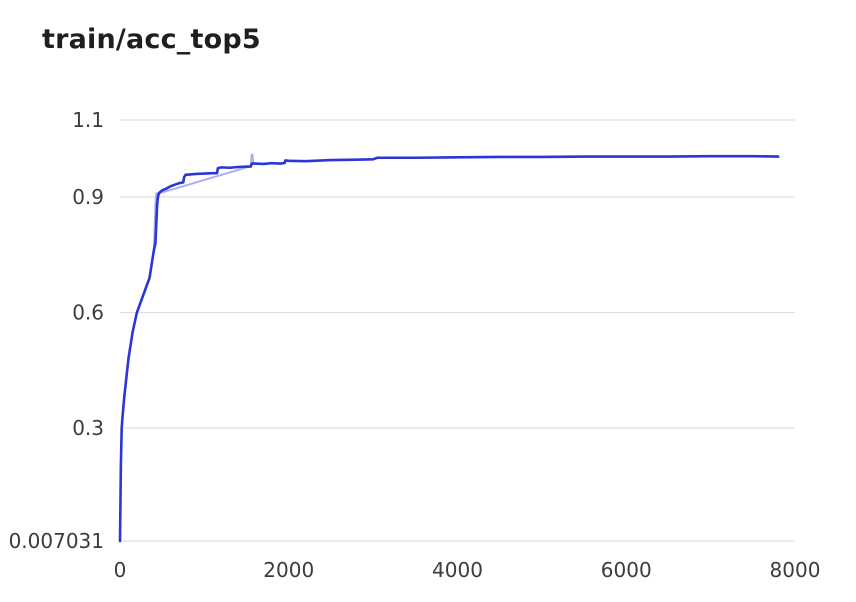  Describe the element at coordinates (88, 197) in the screenshot. I see `y-tick-label: 0.9` at that location.